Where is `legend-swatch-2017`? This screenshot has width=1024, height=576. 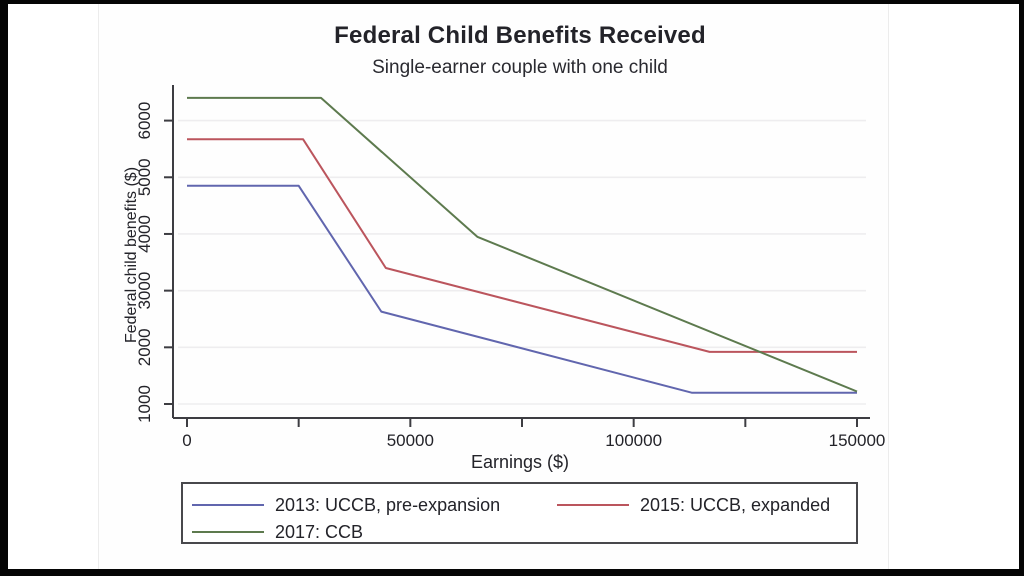 legend-swatch-2017 is located at coordinates (228, 532).